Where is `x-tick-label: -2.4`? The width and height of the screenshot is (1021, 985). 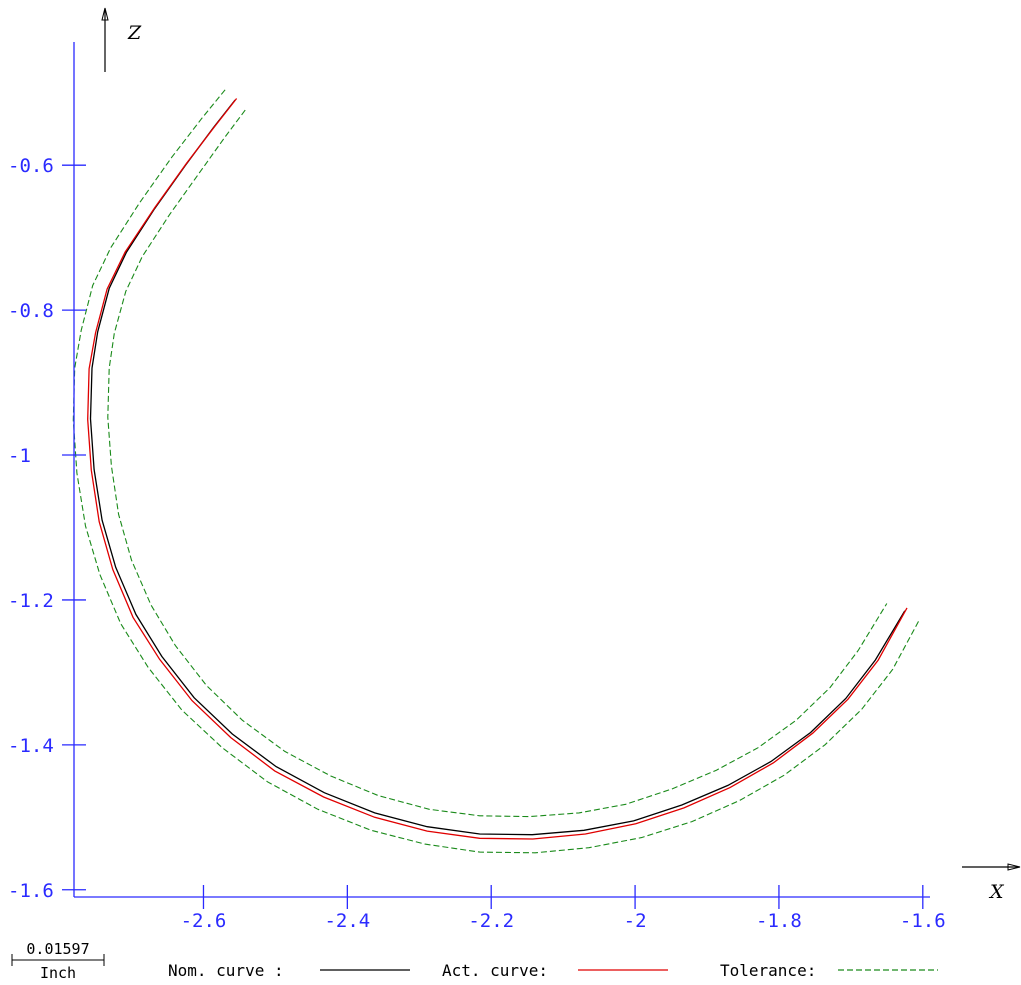
x-tick-label: -2.4 is located at coordinates (347, 921).